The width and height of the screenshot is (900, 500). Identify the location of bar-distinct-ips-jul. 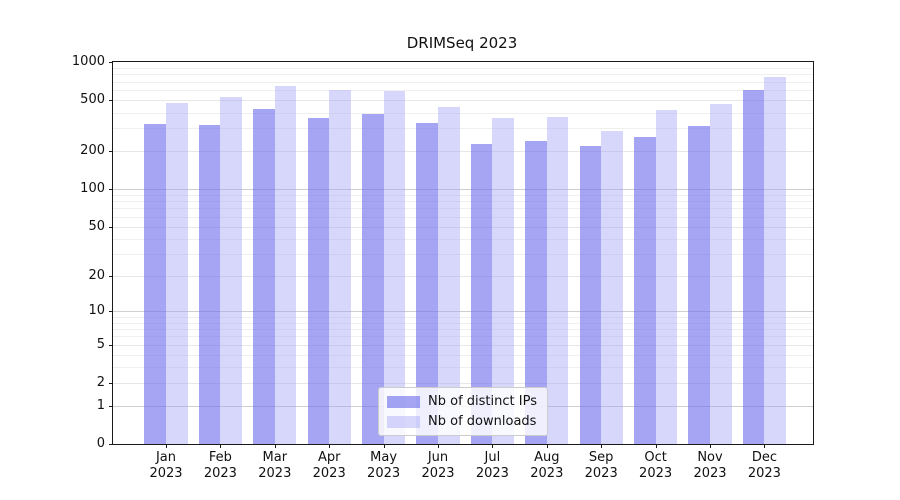
(481, 294).